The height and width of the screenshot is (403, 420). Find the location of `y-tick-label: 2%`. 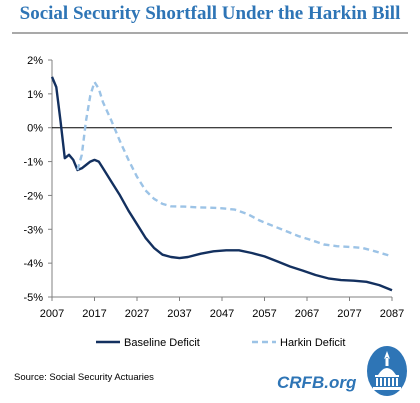

y-tick-label: 2% is located at coordinates (35, 61).